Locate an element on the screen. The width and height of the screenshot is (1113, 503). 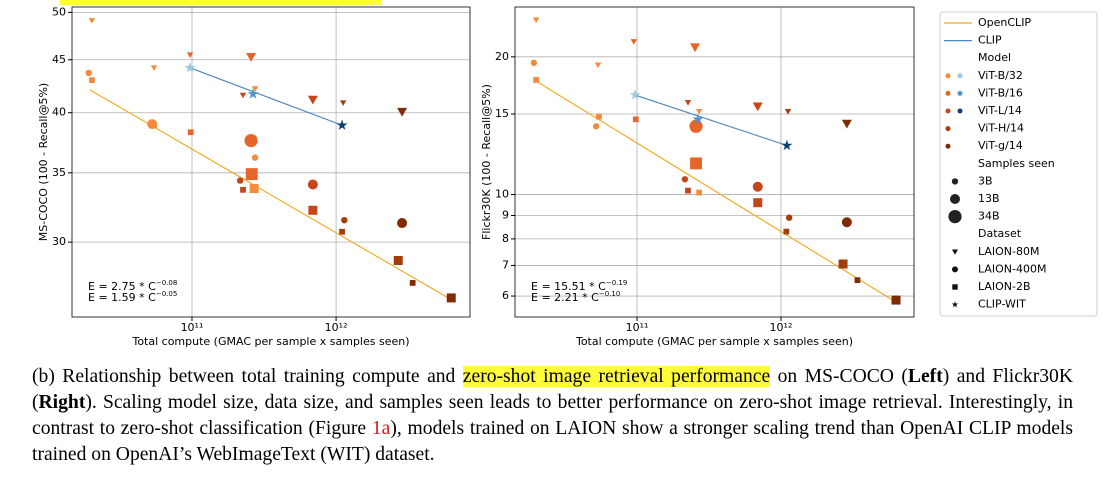
legend-label: CLIP is located at coordinates (990, 40).